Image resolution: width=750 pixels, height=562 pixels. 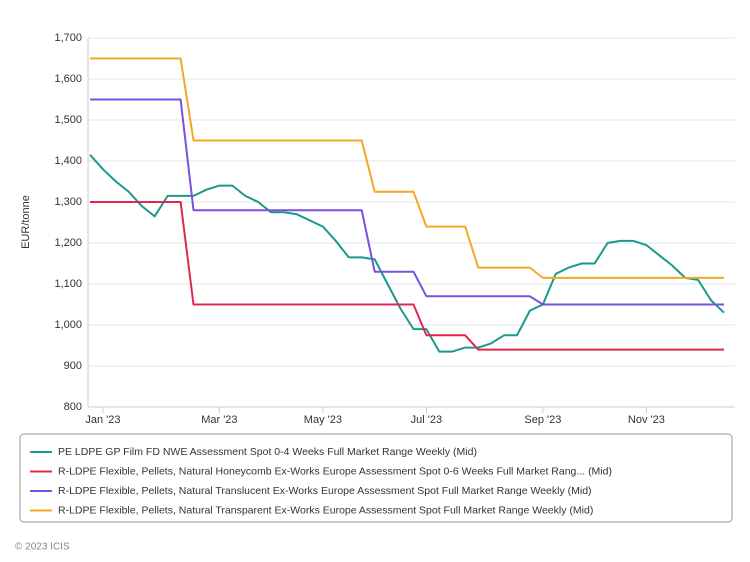 I want to click on x-tick-label: May '23, so click(x=323, y=420).